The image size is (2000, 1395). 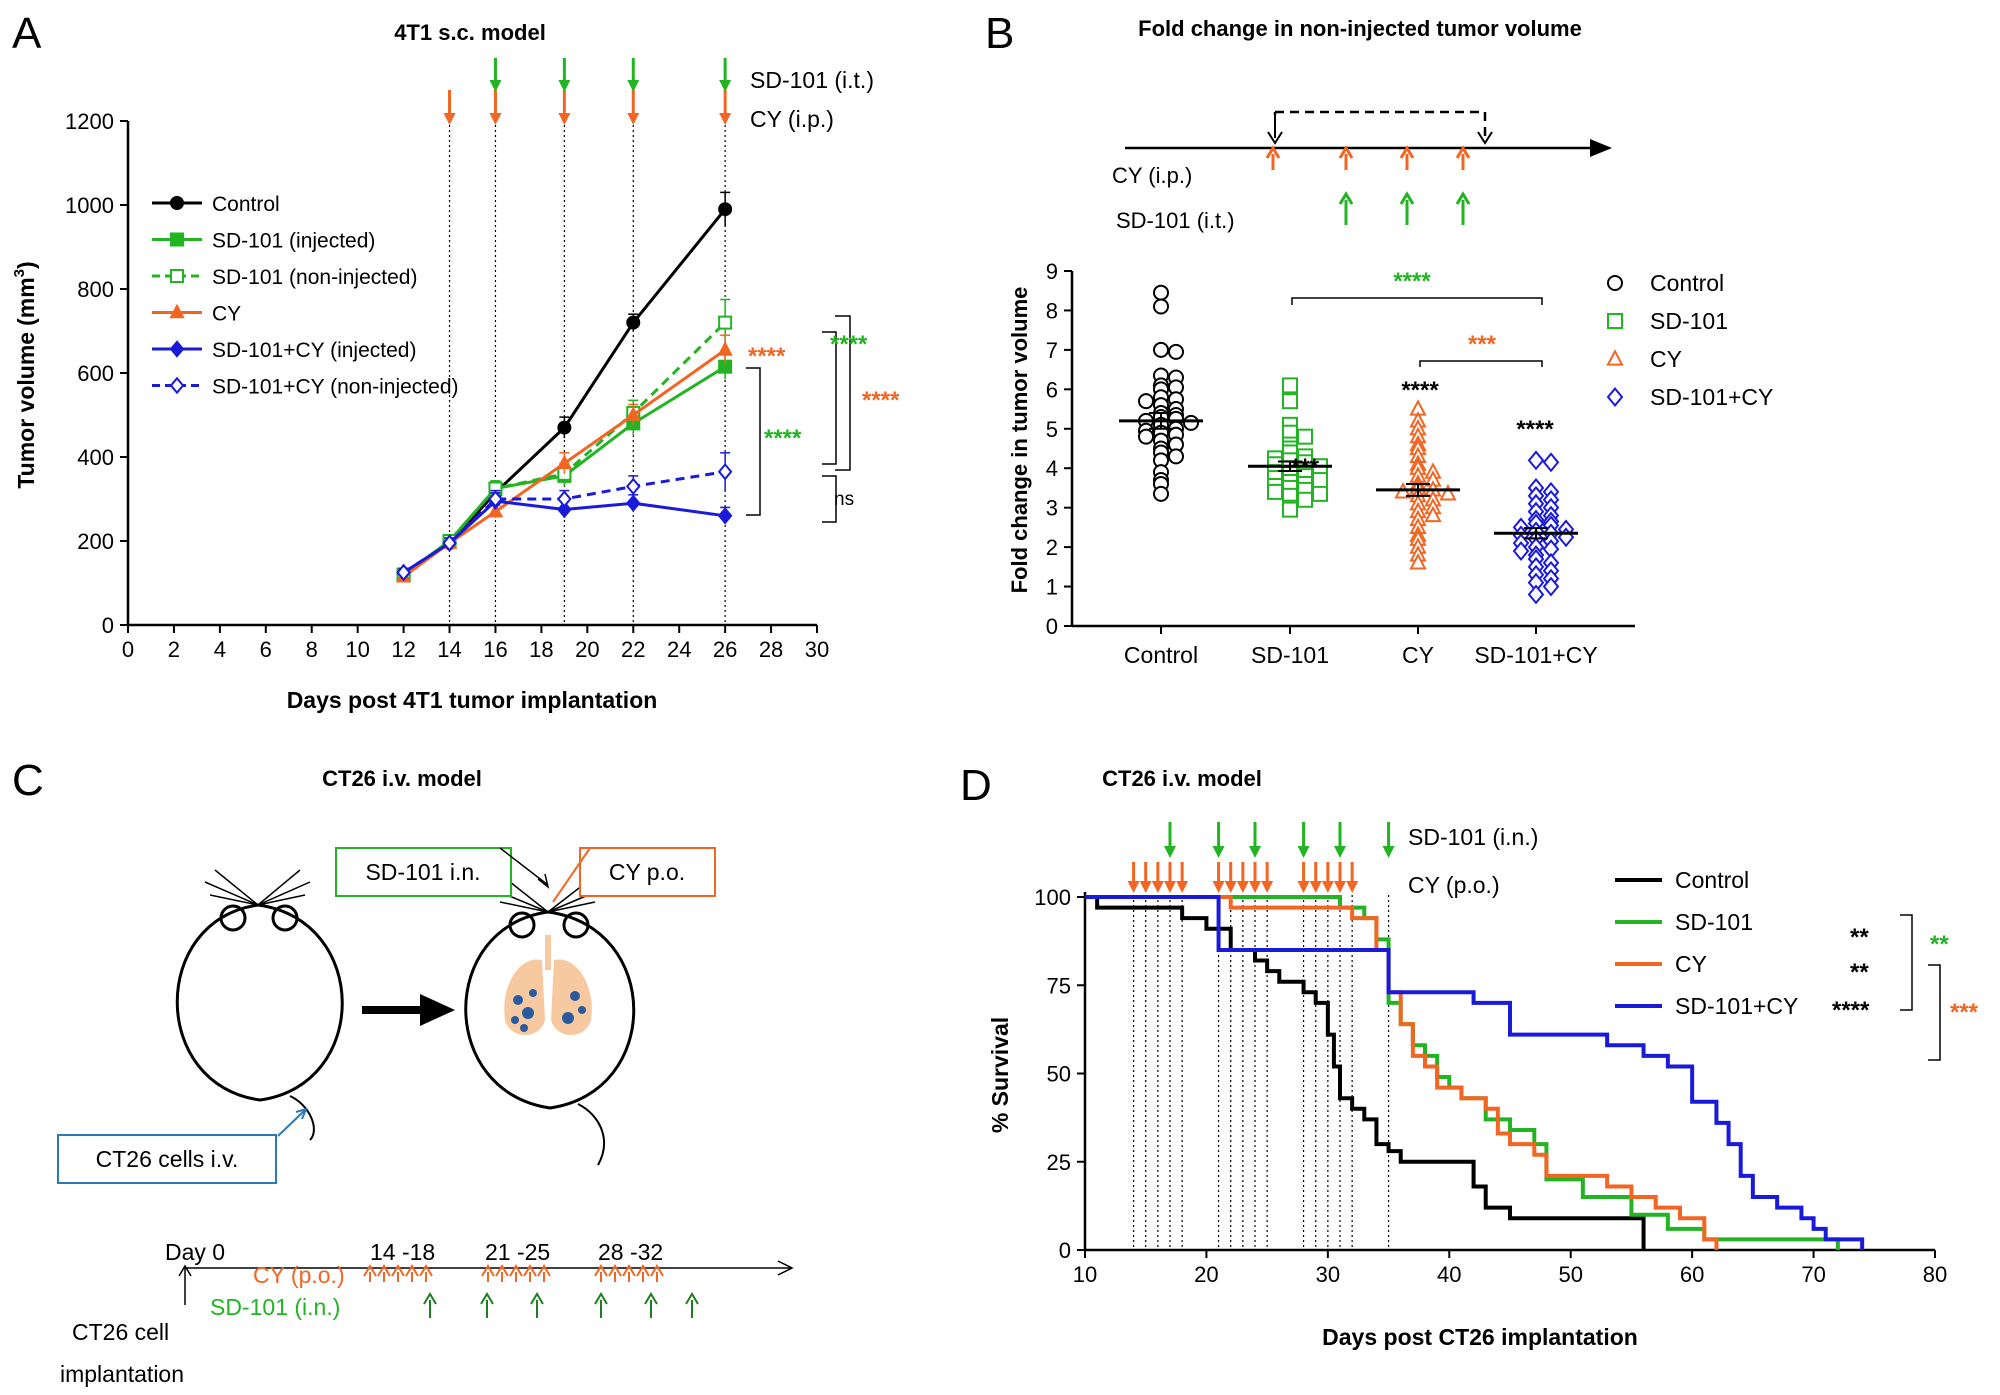 What do you see at coordinates (1412, 281) in the screenshot?
I see `sig-b-sd101-vs-combo: ****` at bounding box center [1412, 281].